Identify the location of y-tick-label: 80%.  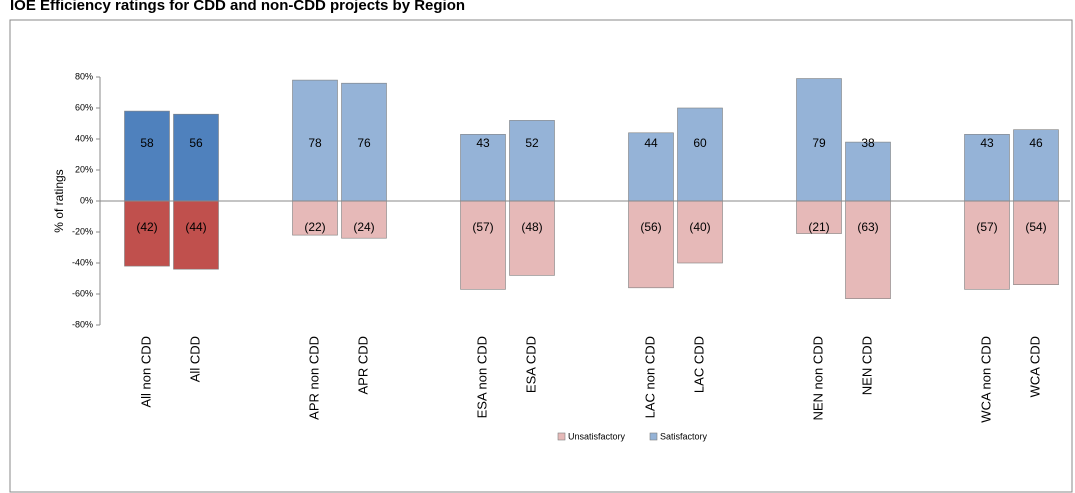
(84, 76).